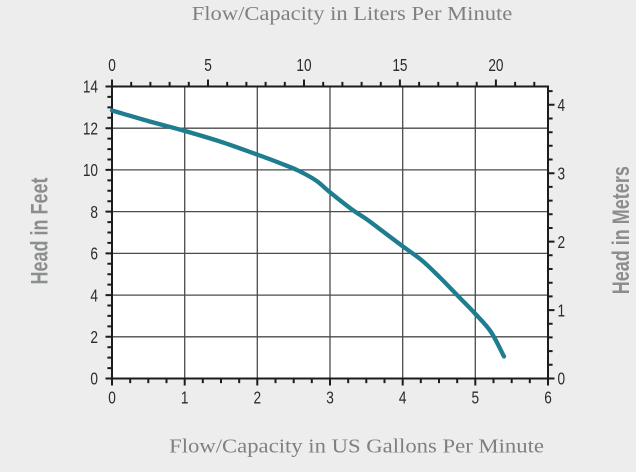  I want to click on svg-text: 20, so click(495, 66).